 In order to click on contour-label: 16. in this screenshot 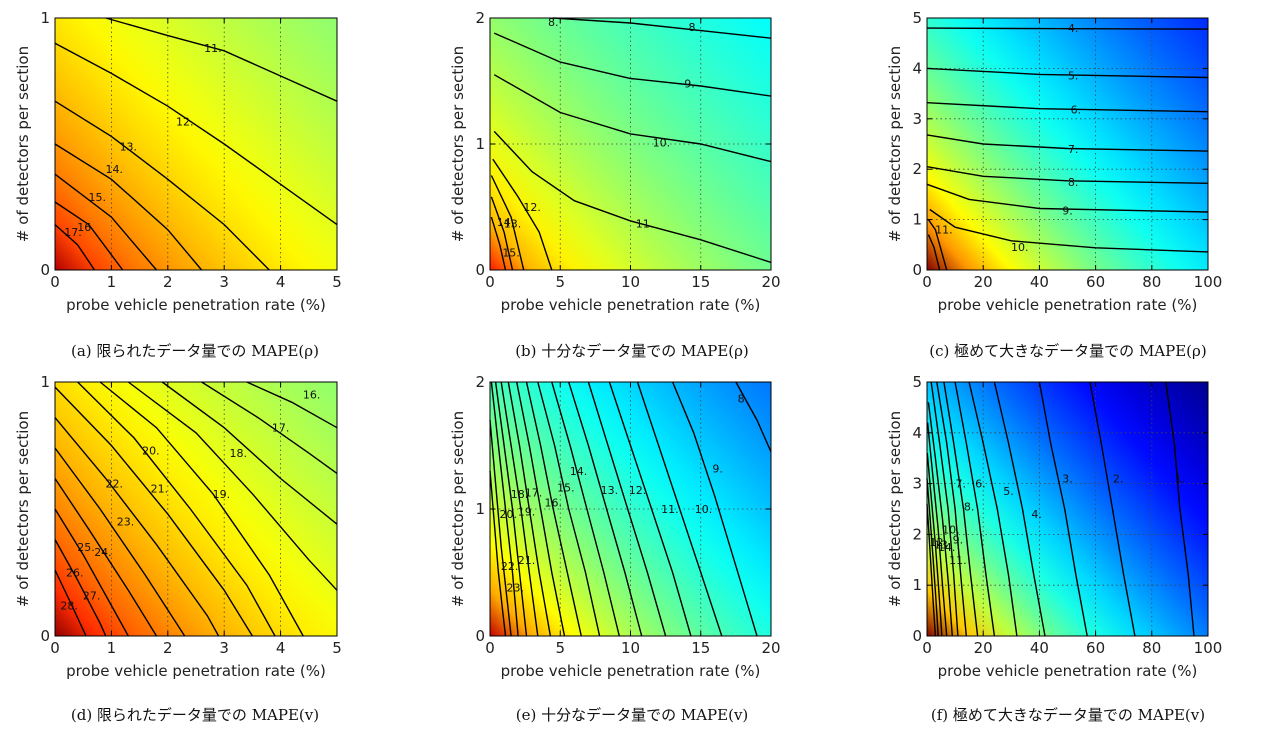, I will do `click(312, 395)`.